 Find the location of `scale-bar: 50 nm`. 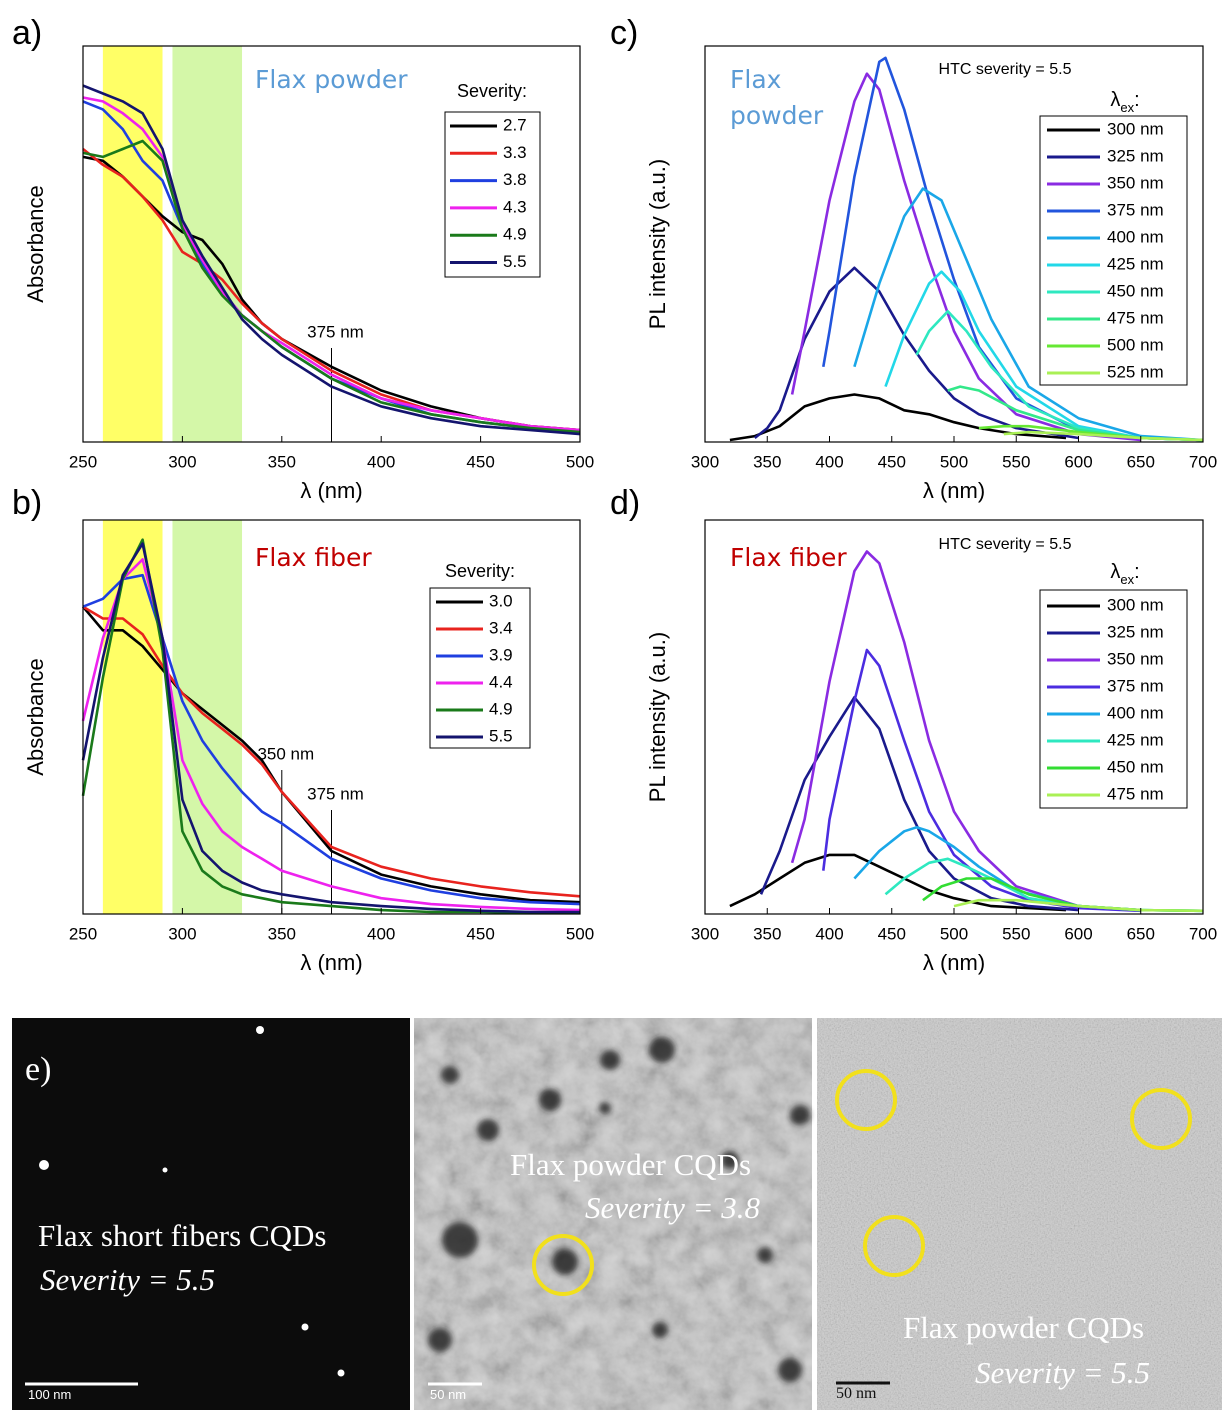

scale-bar: 50 nm is located at coordinates (856, 1393).